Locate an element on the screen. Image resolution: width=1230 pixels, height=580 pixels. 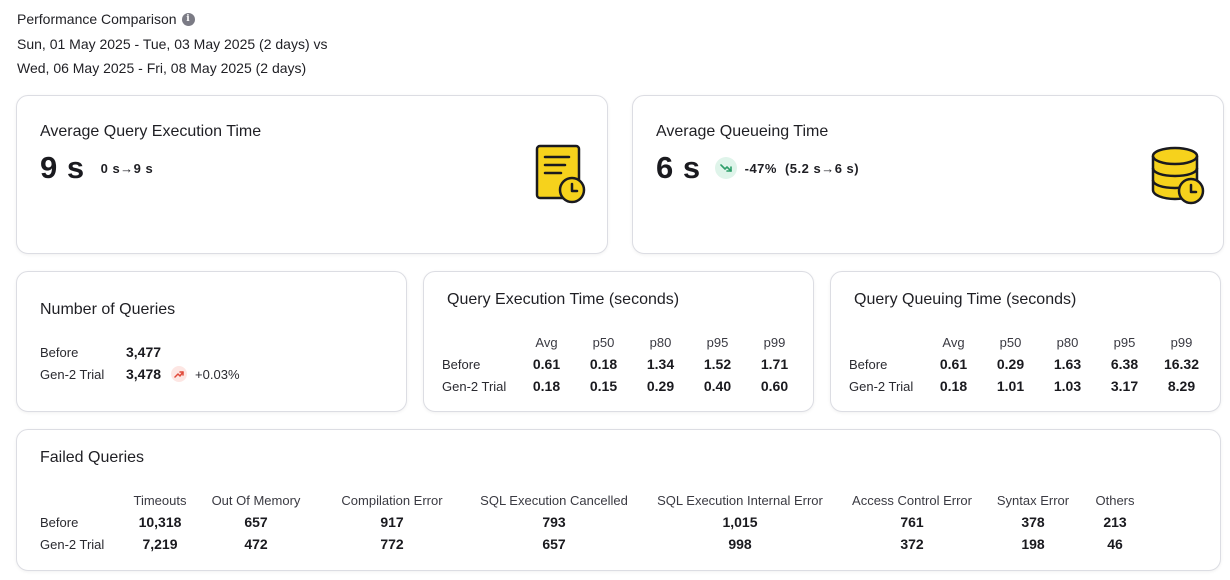
cell: 998 is located at coordinates (740, 544).